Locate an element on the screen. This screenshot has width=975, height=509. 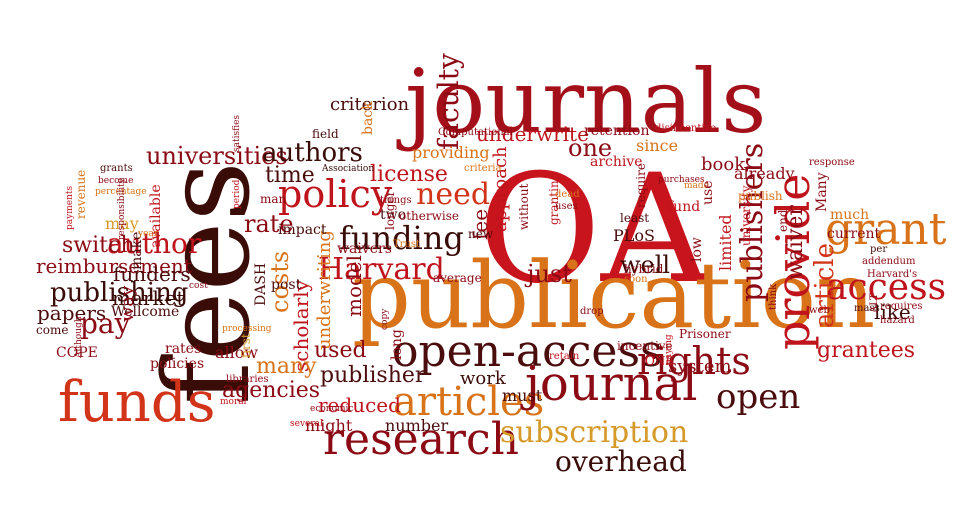
word-rate: rate is located at coordinates (269, 224).